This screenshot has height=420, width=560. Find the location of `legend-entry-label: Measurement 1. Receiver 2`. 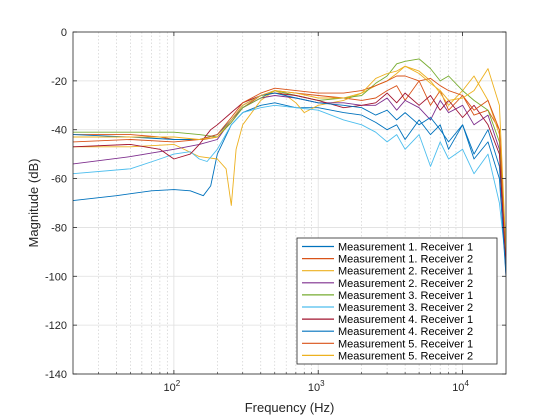

legend-entry-label: Measurement 1. Receiver 2 is located at coordinates (405, 260).